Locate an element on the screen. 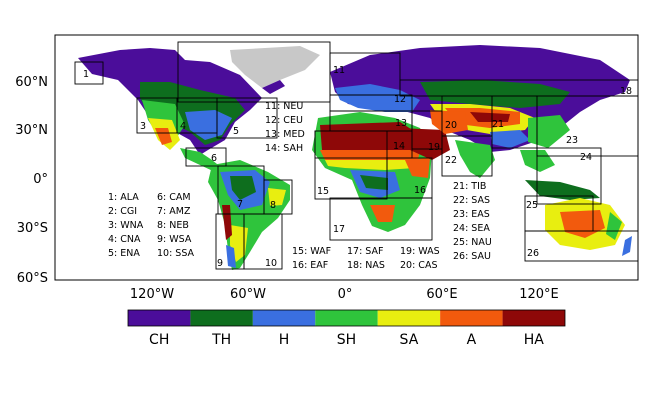  region-box-ena is located at coordinates (247, 118).